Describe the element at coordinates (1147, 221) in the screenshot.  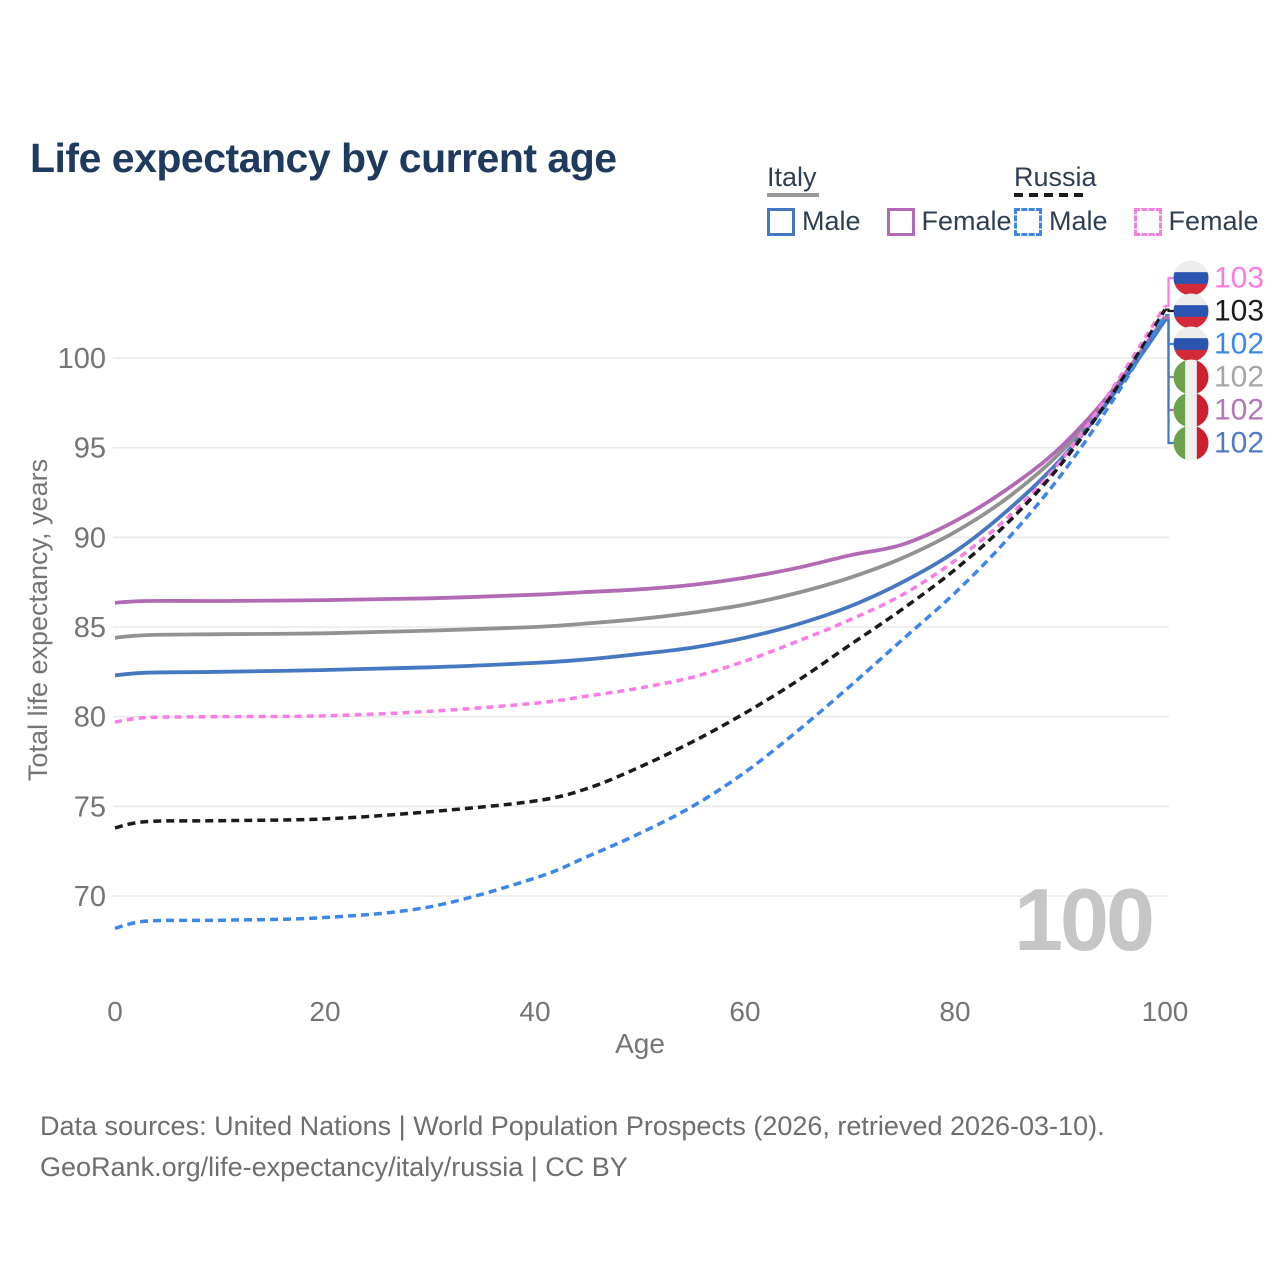
I see `russia-female-swatch` at that location.